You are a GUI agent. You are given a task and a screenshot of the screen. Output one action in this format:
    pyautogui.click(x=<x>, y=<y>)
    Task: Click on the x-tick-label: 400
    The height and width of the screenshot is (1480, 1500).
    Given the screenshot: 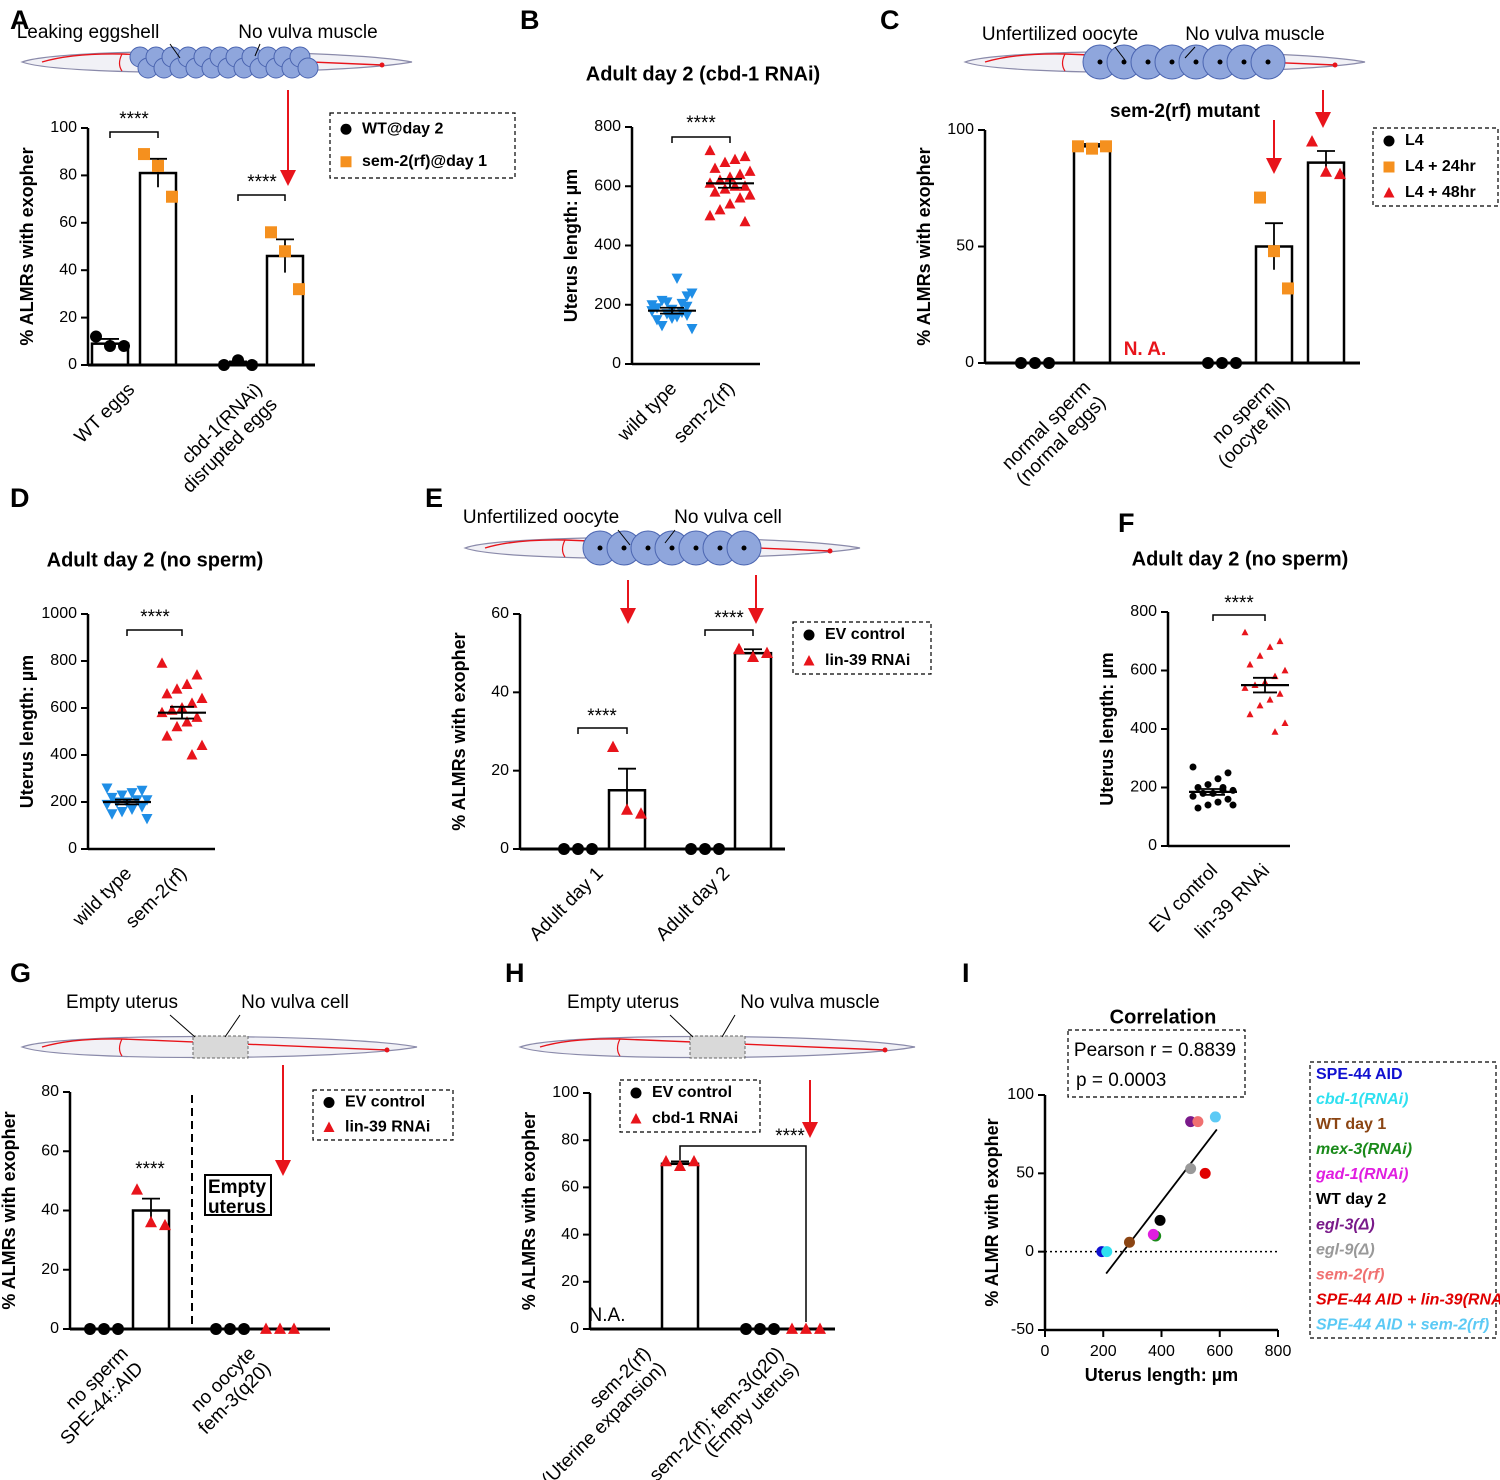 What is the action you would take?
    pyautogui.click(x=1161, y=1351)
    